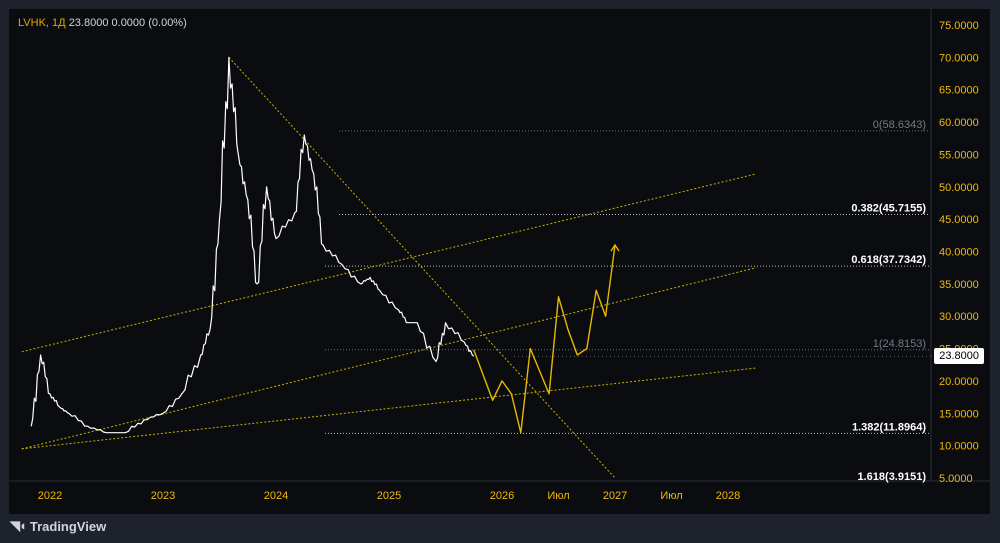 The height and width of the screenshot is (543, 1000). What do you see at coordinates (50, 496) in the screenshot?
I see `x-tick-label: 2022` at bounding box center [50, 496].